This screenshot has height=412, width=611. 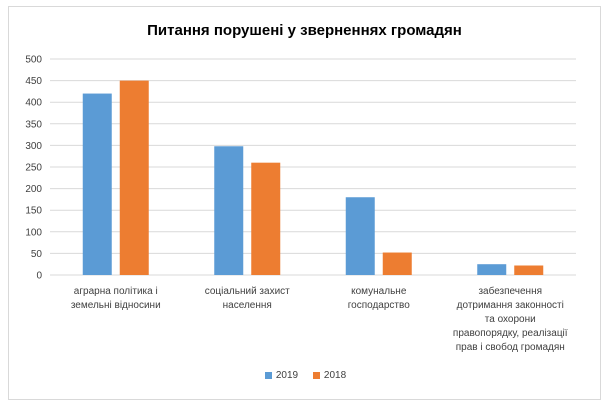 I want to click on y-tick-label: 200, so click(x=33, y=189).